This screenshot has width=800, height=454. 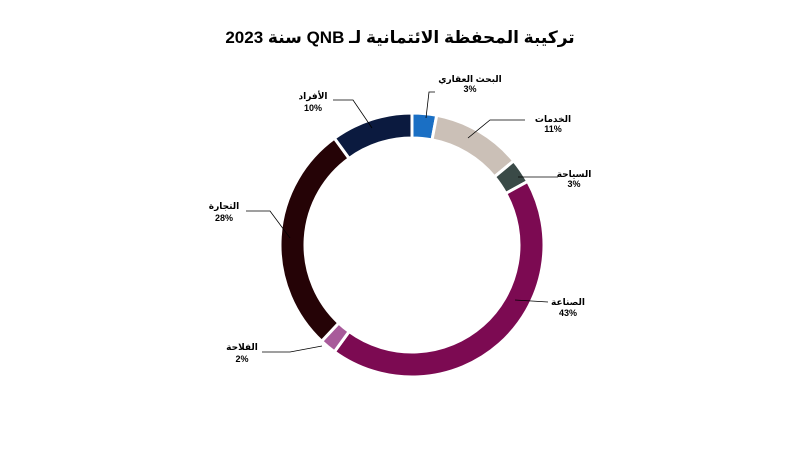 I want to click on slice-value-label: 2%, so click(x=241, y=359).